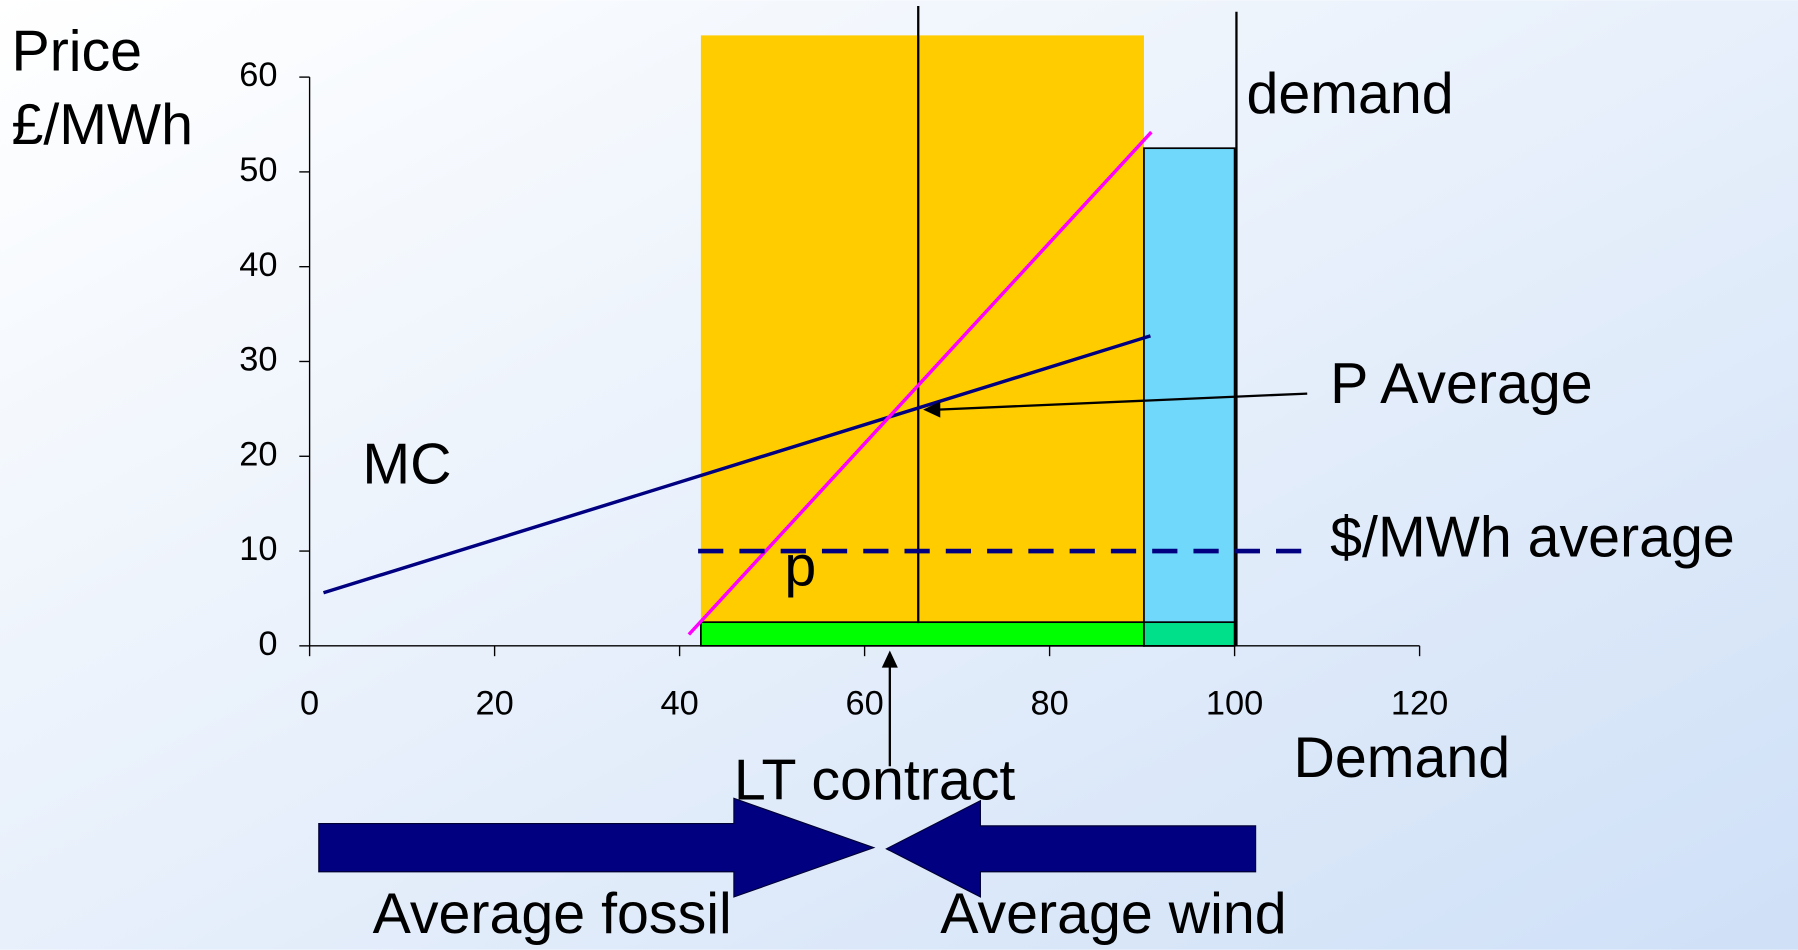  Describe the element at coordinates (1071, 848) in the screenshot. I see `arrow-left` at that location.